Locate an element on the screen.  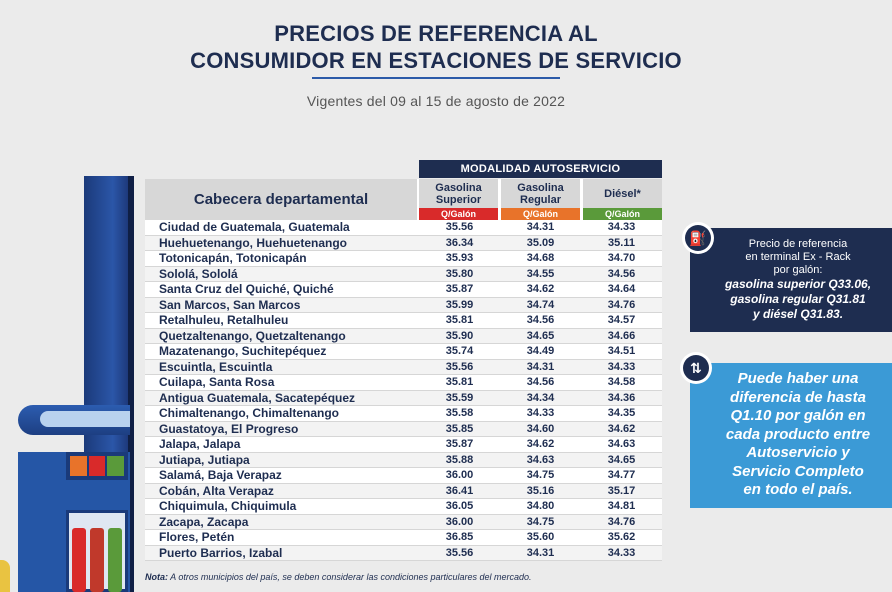
fuel-pump-icon: ⛽ is located at coordinates (698, 238).